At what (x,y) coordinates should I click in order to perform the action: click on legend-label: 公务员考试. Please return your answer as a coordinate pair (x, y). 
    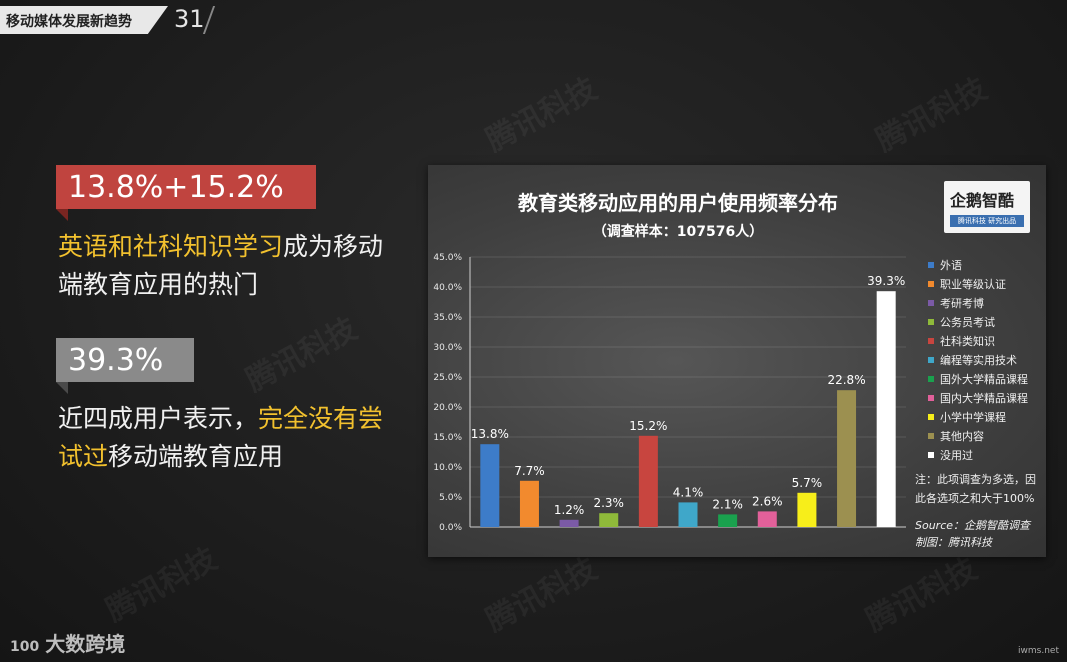
    Looking at the image, I should click on (967, 322).